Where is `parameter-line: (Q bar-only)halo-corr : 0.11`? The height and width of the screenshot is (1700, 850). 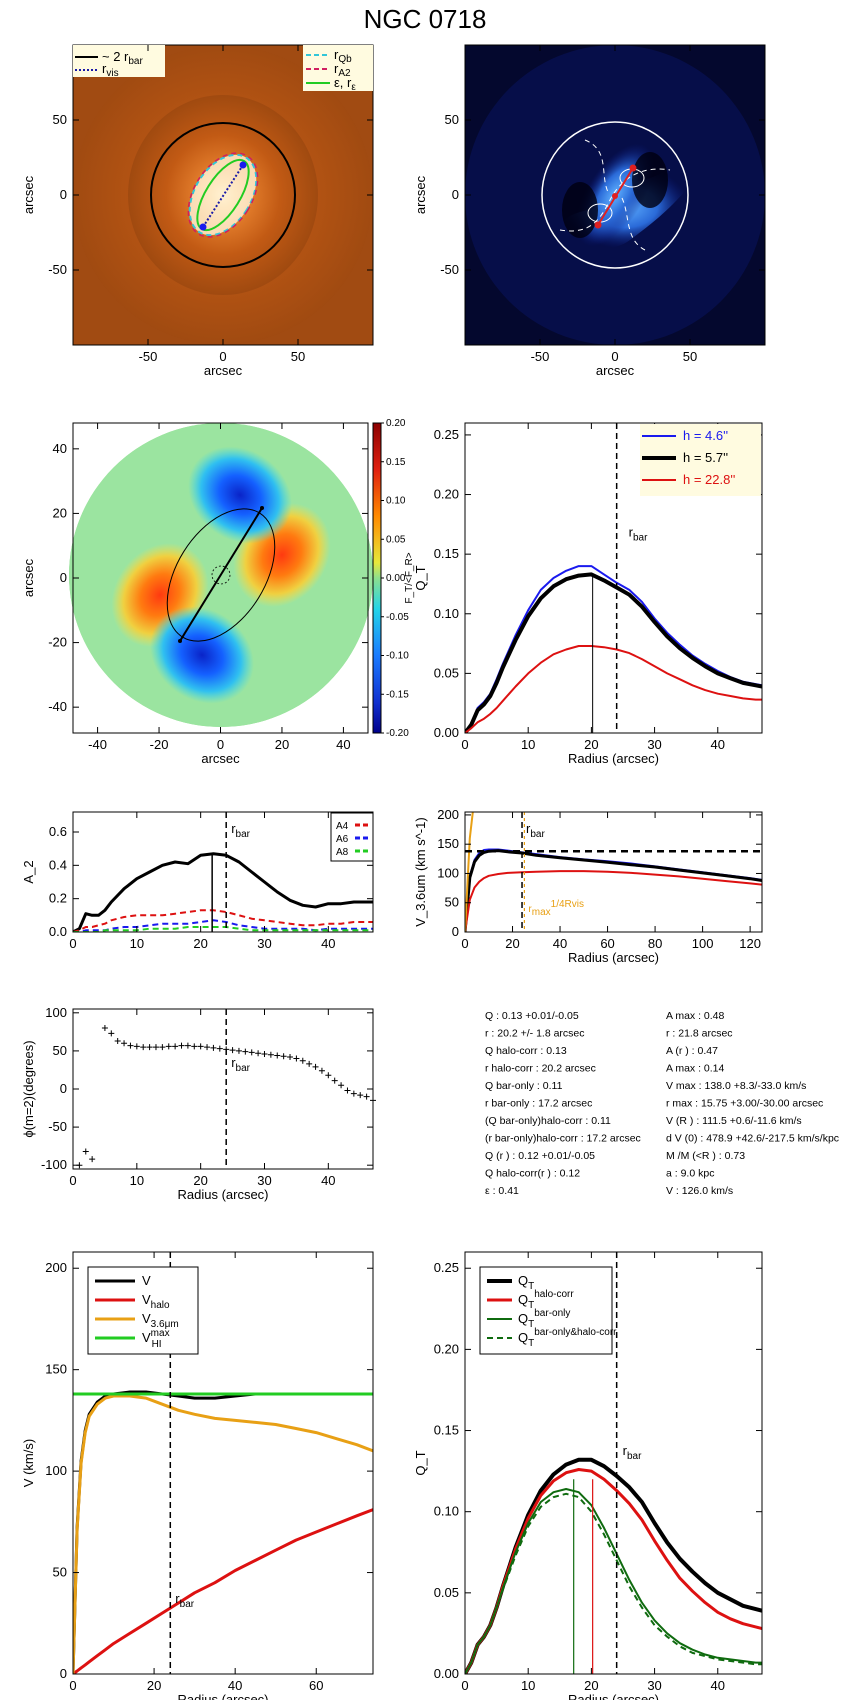 parameter-line: (Q bar-only)halo-corr : 0.11 is located at coordinates (548, 1121).